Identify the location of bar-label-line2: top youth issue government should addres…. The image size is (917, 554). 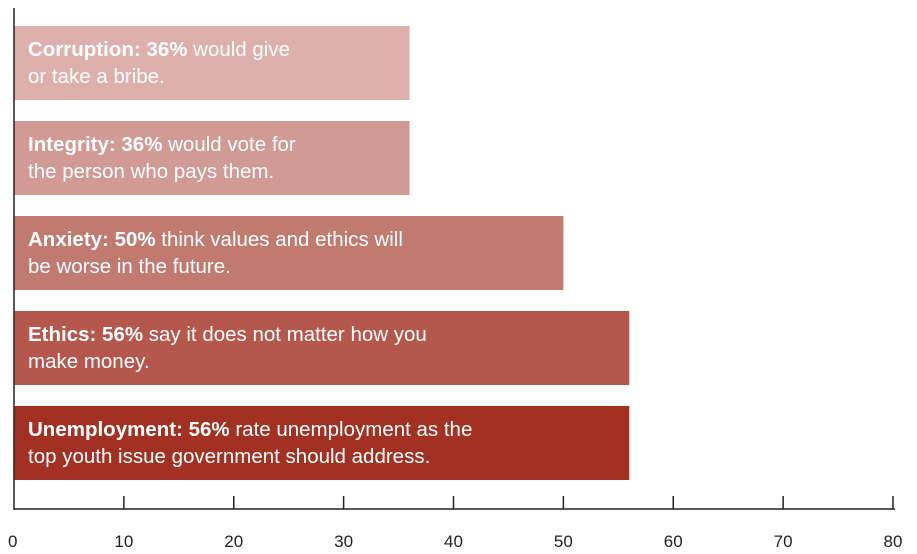
(229, 456).